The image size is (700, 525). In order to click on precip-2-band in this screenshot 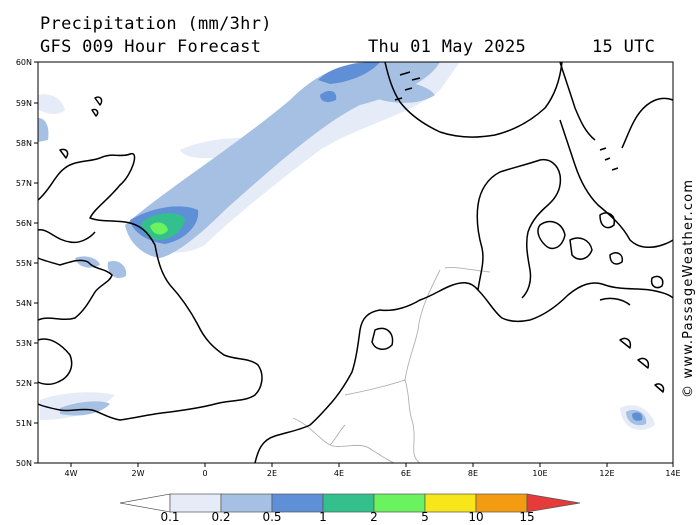, I will do `click(159, 228)`.